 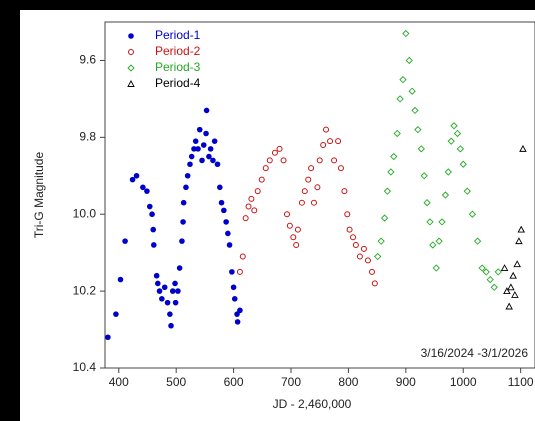 What do you see at coordinates (312, 404) in the screenshot?
I see `x-axis-label: JD - 2,460,000` at bounding box center [312, 404].